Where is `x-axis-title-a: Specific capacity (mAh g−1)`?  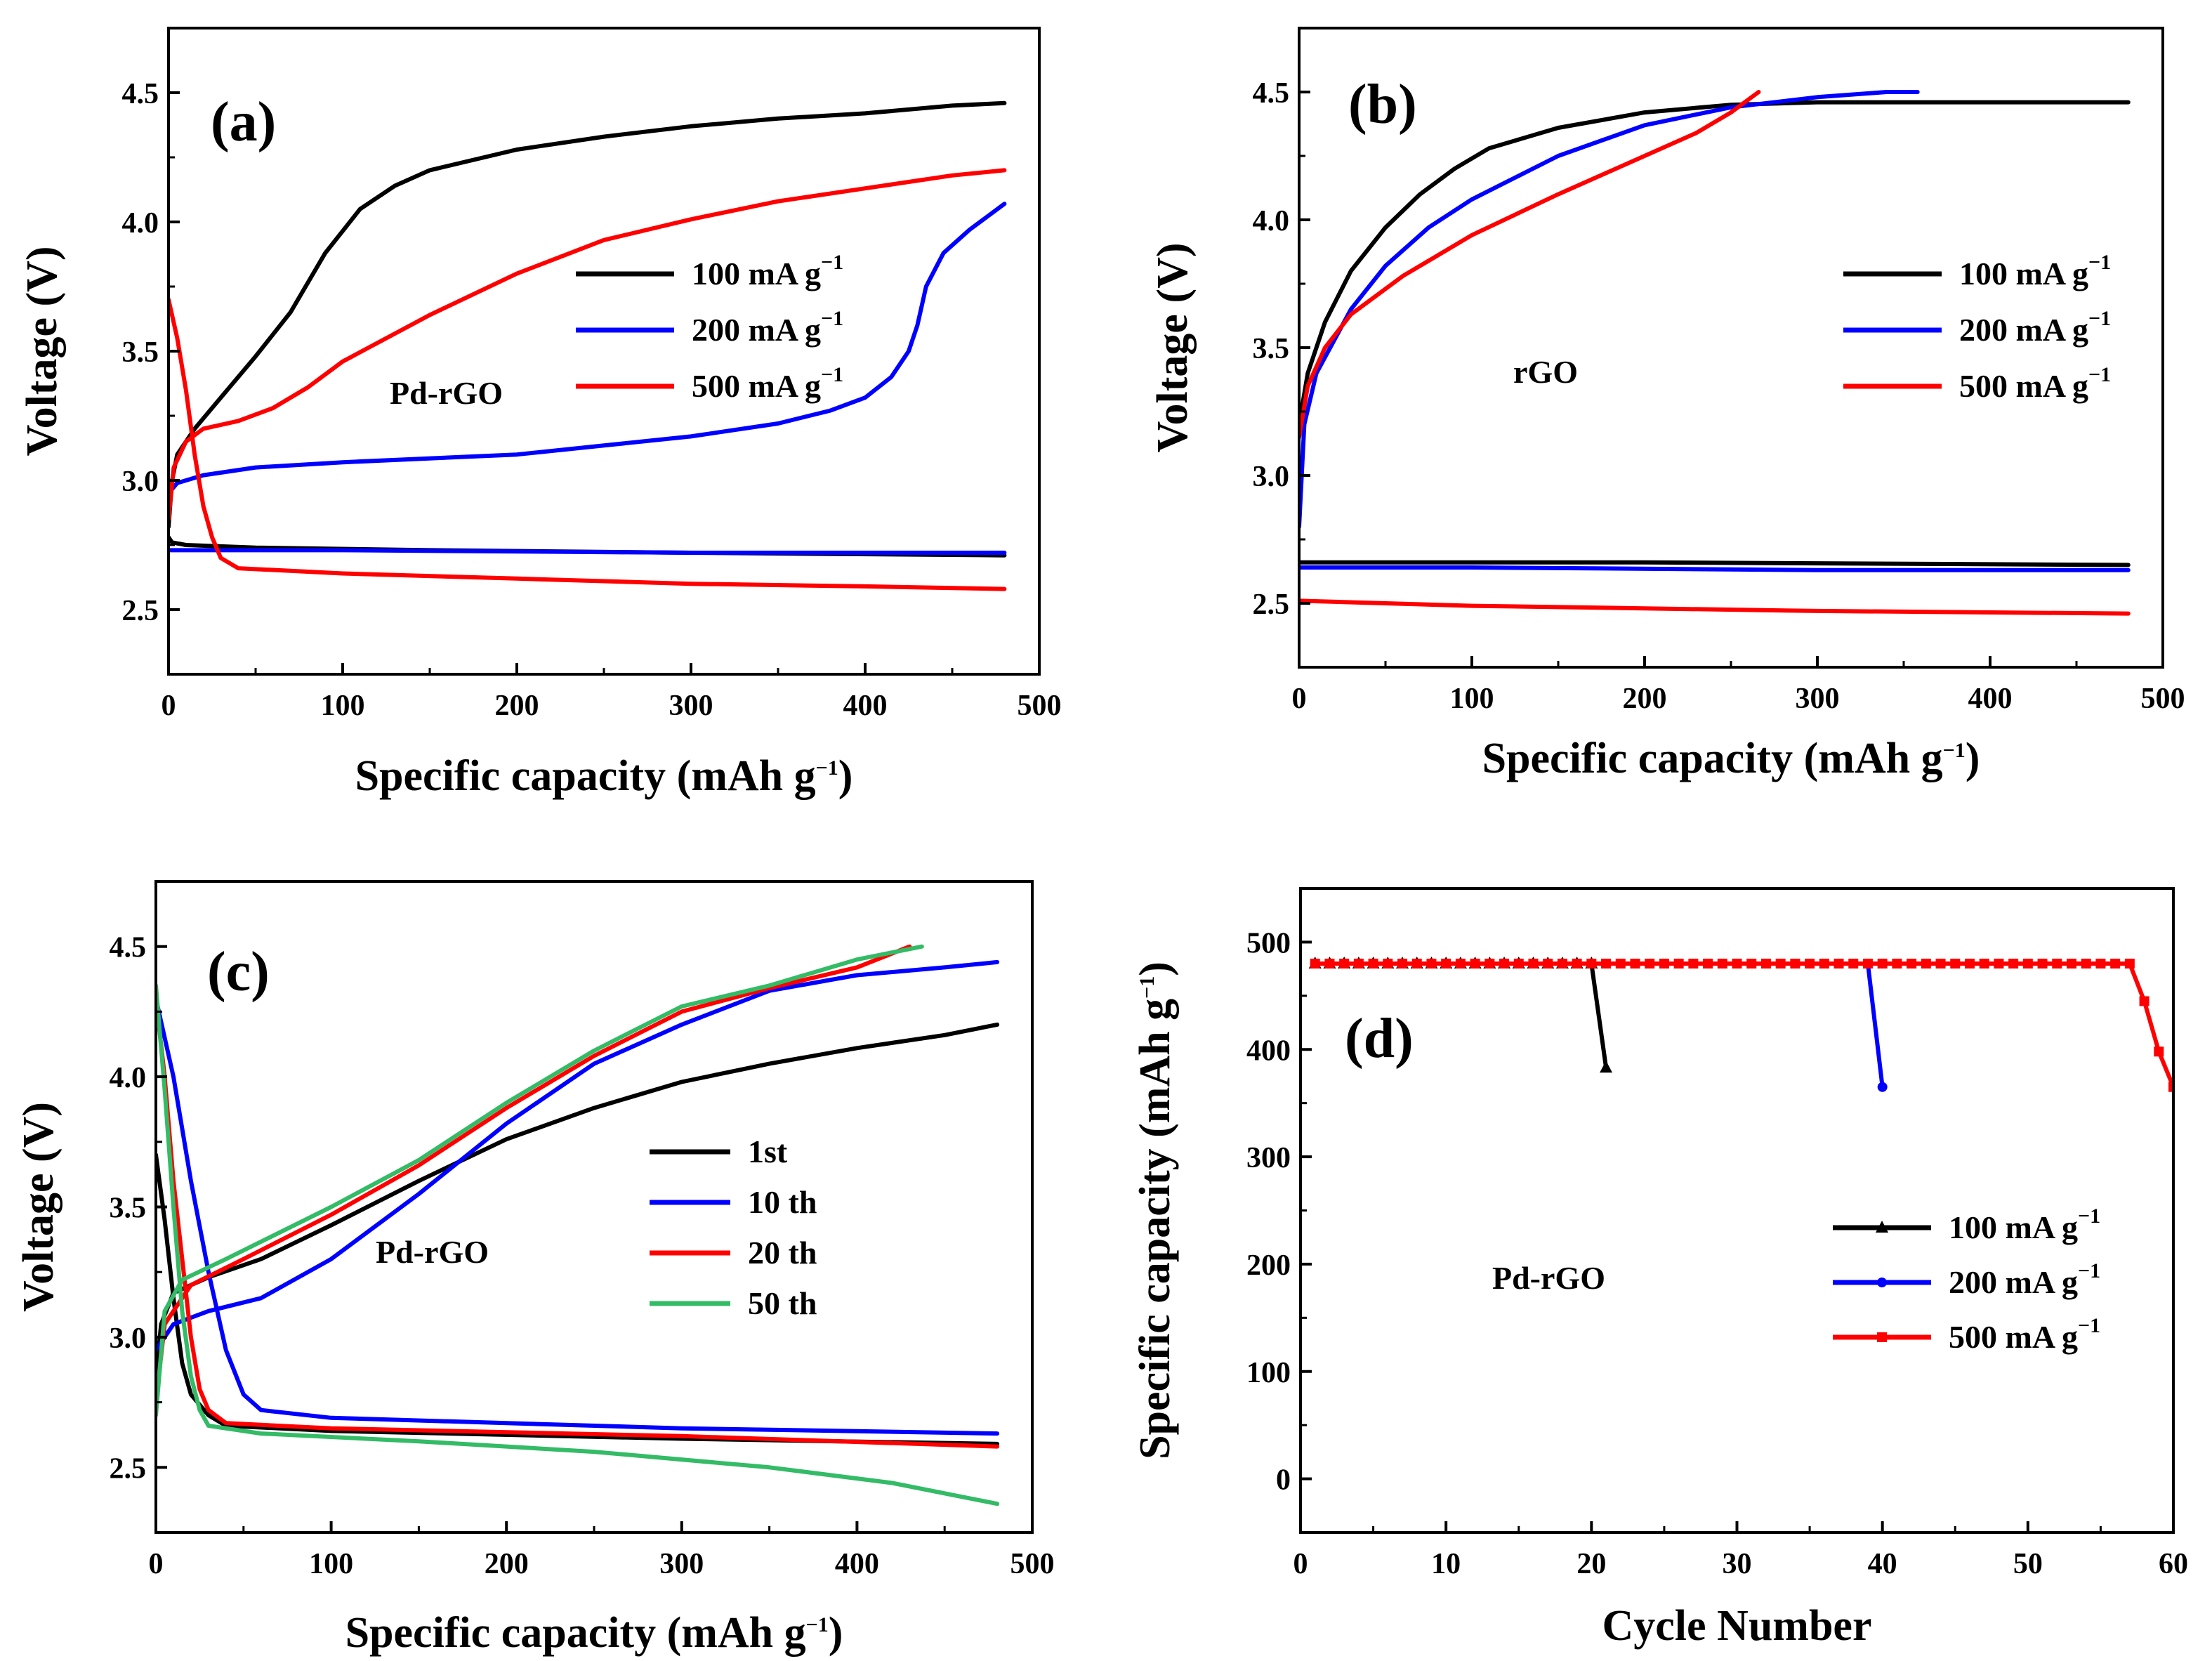
x-axis-title-a: Specific capacity (mAh g−1) is located at coordinates (604, 776).